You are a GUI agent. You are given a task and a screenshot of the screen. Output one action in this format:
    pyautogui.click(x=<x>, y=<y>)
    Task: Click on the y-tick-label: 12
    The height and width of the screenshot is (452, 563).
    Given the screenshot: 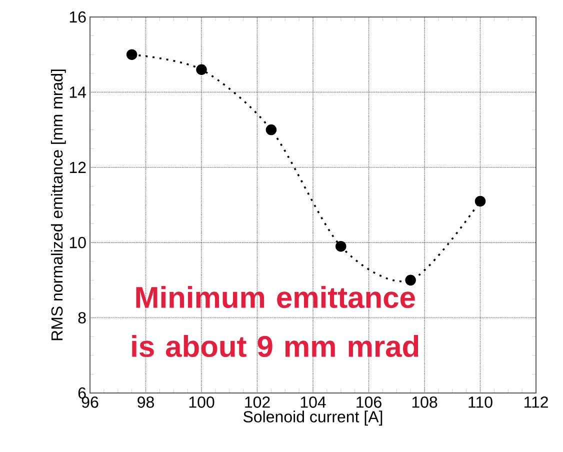 What is the action you would take?
    pyautogui.click(x=78, y=167)
    